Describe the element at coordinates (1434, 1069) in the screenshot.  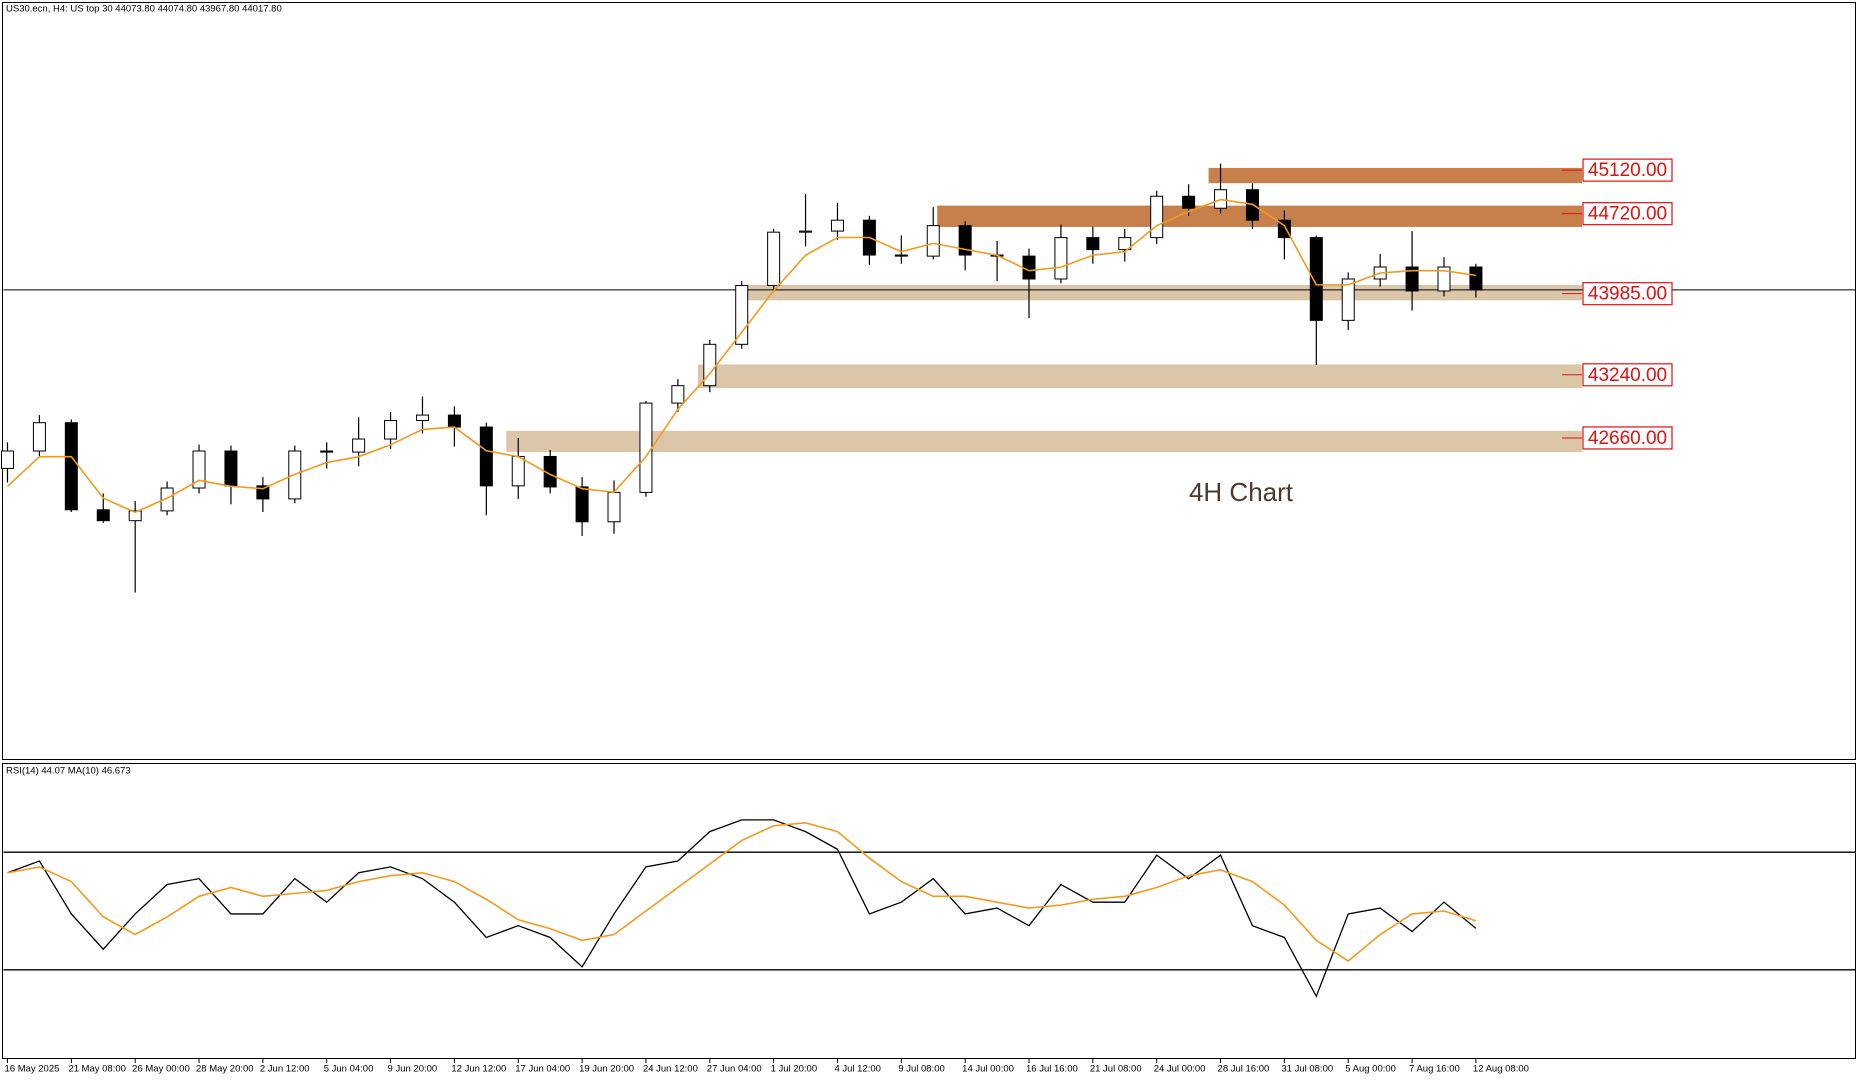
I see `x-tick-label: 7 Aug 16:00` at that location.